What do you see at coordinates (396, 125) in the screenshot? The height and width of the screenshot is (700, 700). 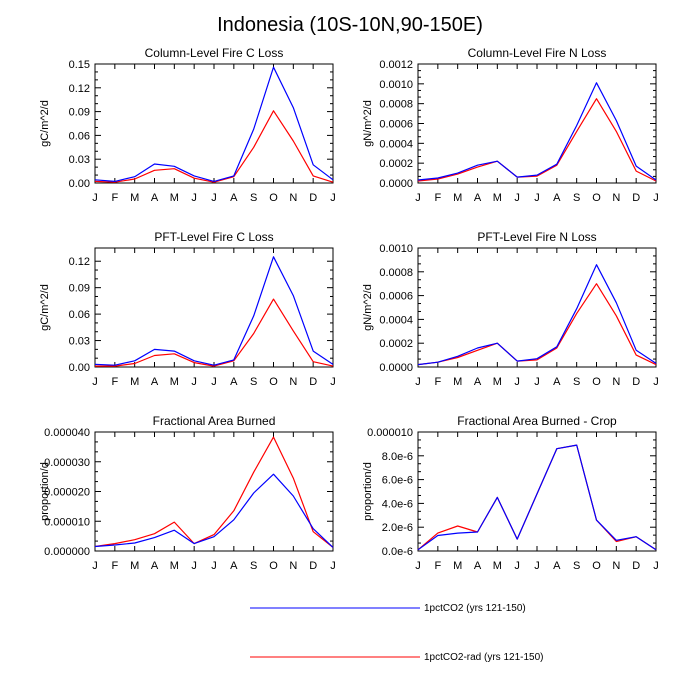 I see `y-tick-label: 0.0006` at bounding box center [396, 125].